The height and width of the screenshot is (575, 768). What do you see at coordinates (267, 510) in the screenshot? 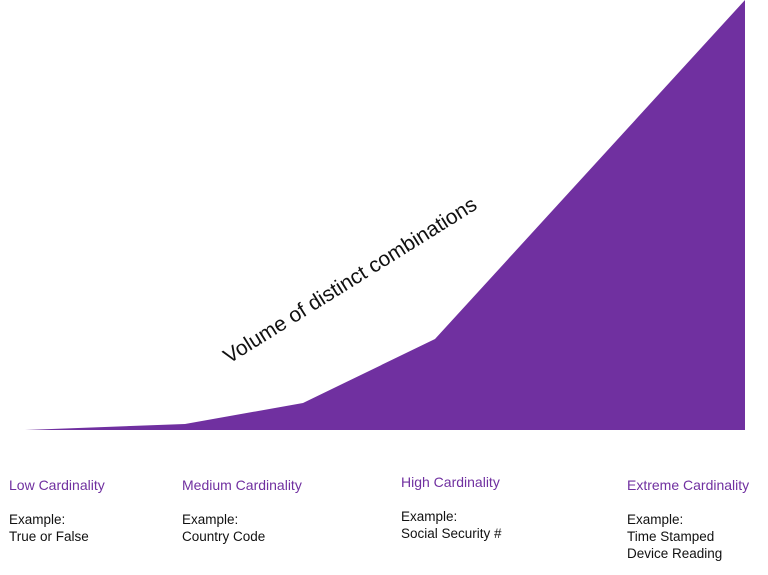
I see `level-medium: Medium Cardinality Example: Country Code` at bounding box center [267, 510].